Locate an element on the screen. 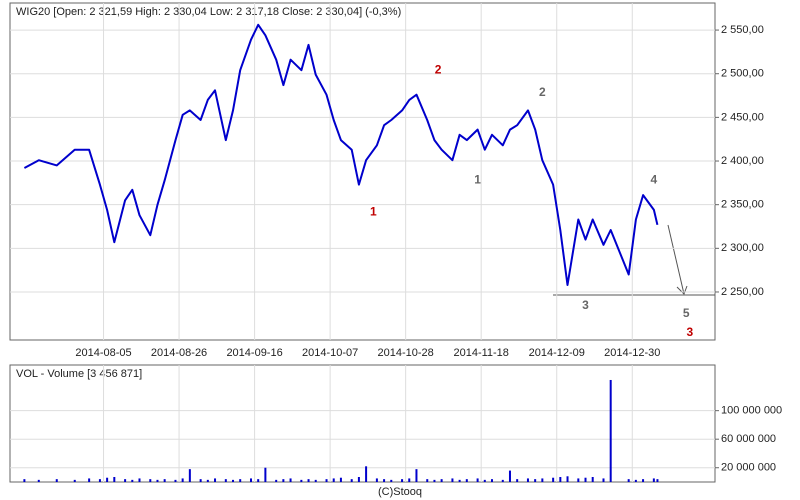 This screenshot has width=800, height=500. x-tick-label: 2014-10-07 is located at coordinates (330, 353).